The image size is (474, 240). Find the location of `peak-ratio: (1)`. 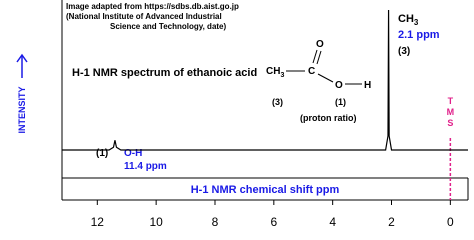

peak-ratio: (1) is located at coordinates (102, 153).